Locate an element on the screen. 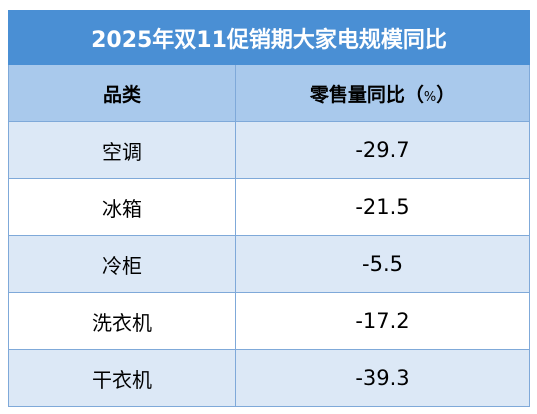 Image resolution: width=537 pixels, height=414 pixels. table-row: 干衣机 -39.3 is located at coordinates (269, 378).